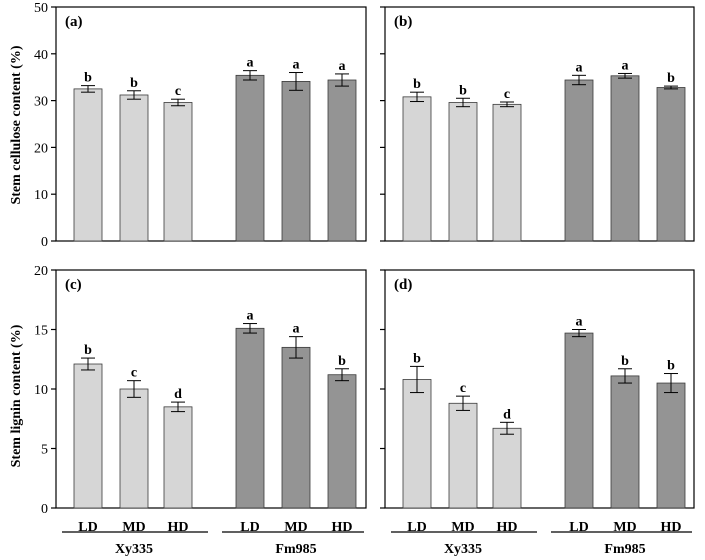 The width and height of the screenshot is (705, 560). Describe the element at coordinates (16, 124) in the screenshot. I see `y-axis-label-cellulose: Stem cellulose content (%)` at that location.